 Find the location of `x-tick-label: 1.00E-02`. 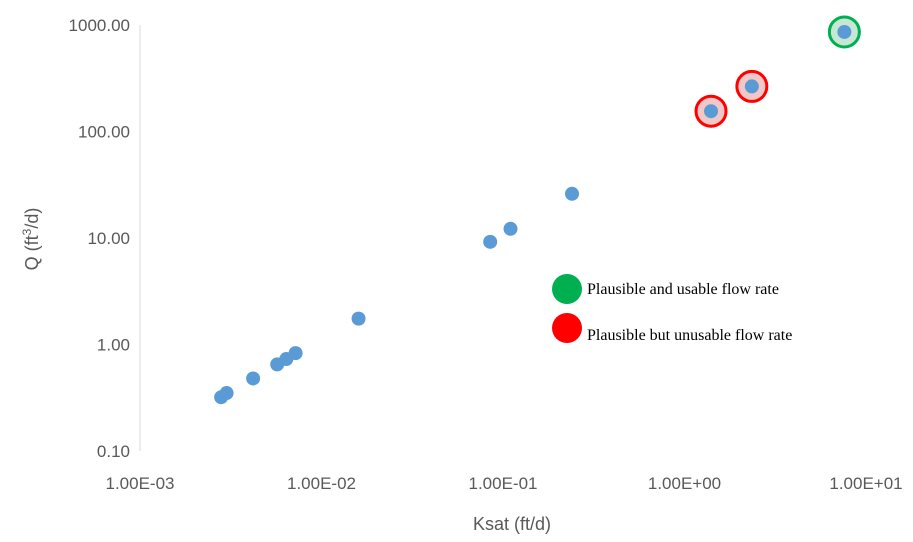

x-tick-label: 1.00E-02 is located at coordinates (321, 483).